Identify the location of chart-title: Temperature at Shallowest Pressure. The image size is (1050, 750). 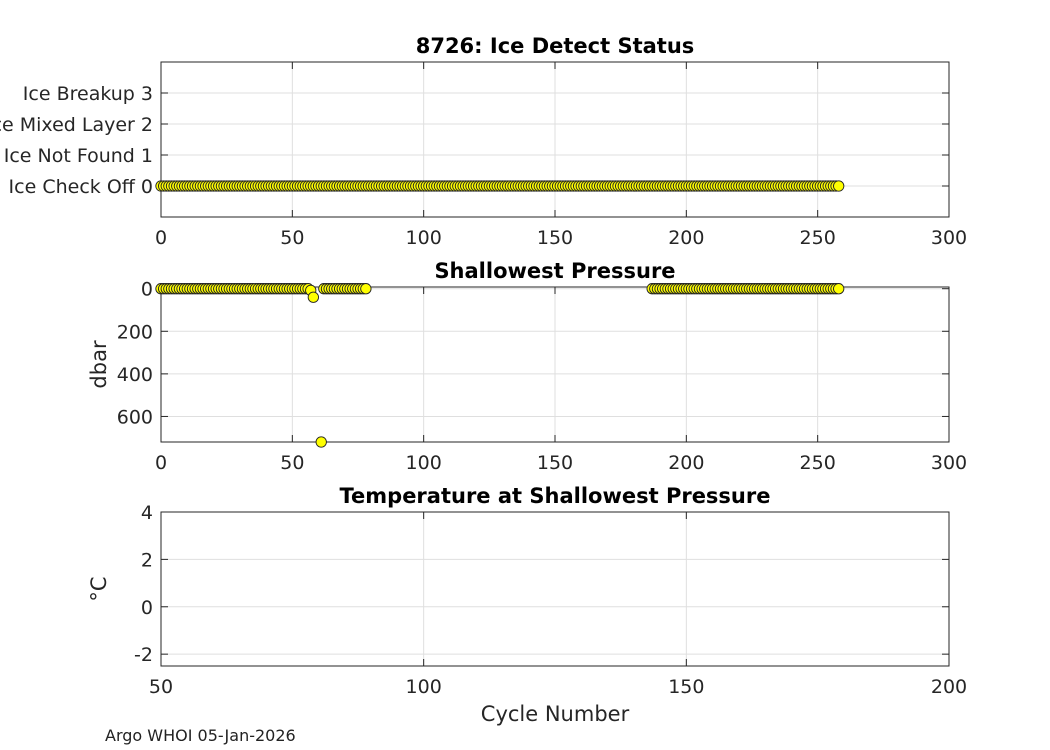
(555, 496).